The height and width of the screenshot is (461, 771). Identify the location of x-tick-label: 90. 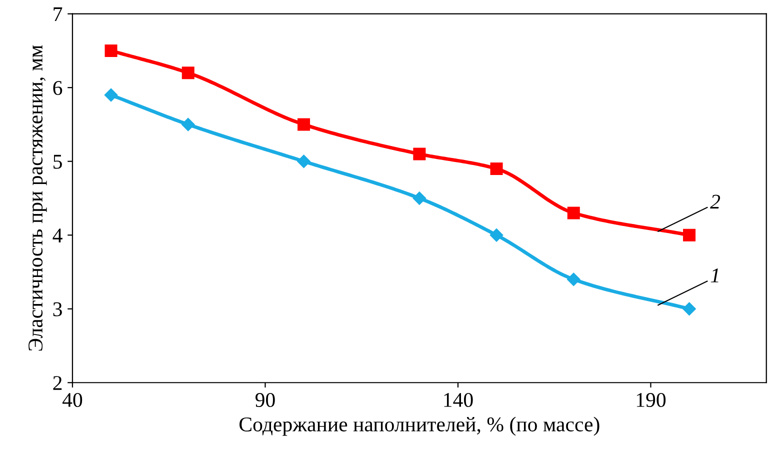
(265, 400).